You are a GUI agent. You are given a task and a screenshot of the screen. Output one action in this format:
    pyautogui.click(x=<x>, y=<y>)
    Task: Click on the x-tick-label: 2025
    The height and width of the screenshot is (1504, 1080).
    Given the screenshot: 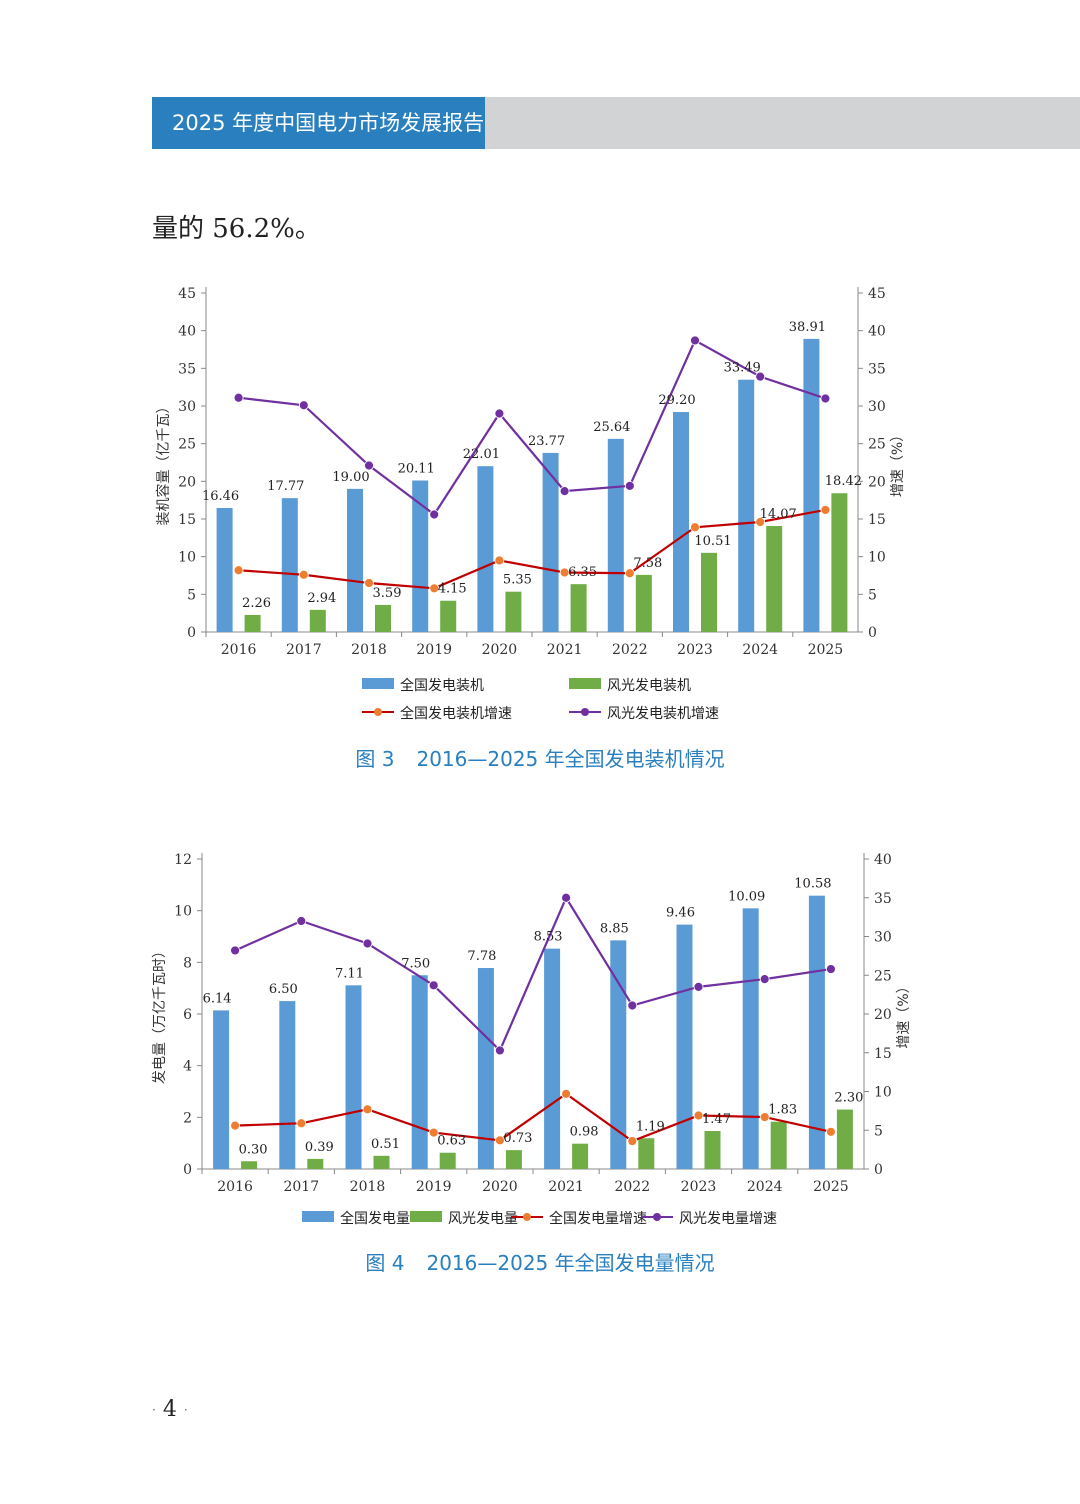 What is the action you would take?
    pyautogui.click(x=831, y=1187)
    